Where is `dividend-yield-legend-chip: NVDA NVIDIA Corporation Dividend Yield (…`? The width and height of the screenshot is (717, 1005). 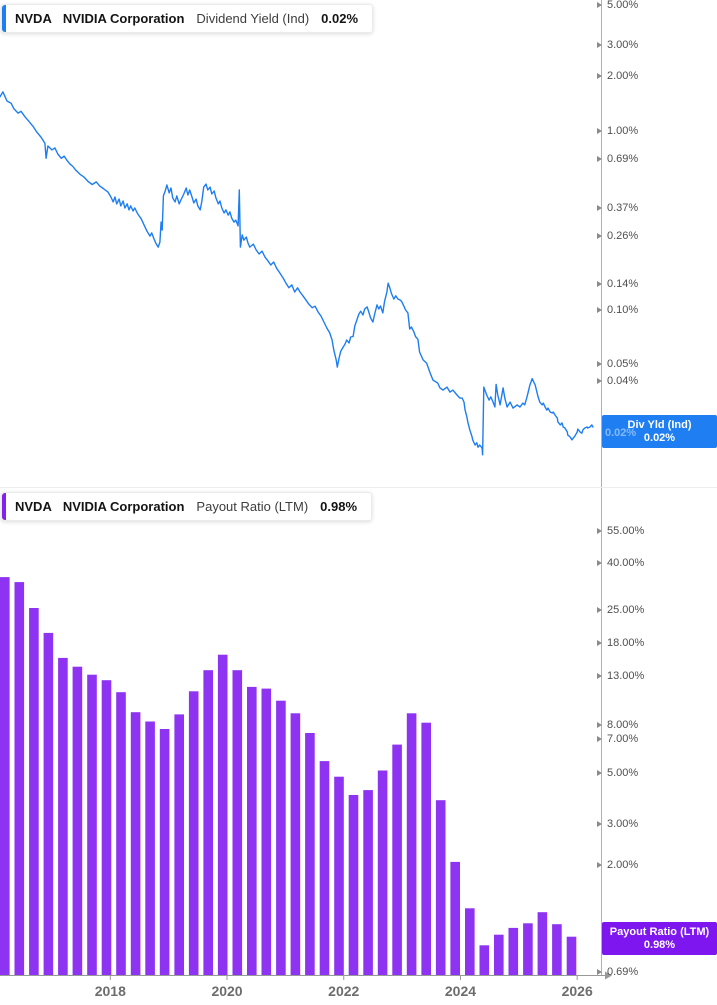 dividend-yield-legend-chip: NVDA NVIDIA Corporation Dividend Yield (… is located at coordinates (187, 18).